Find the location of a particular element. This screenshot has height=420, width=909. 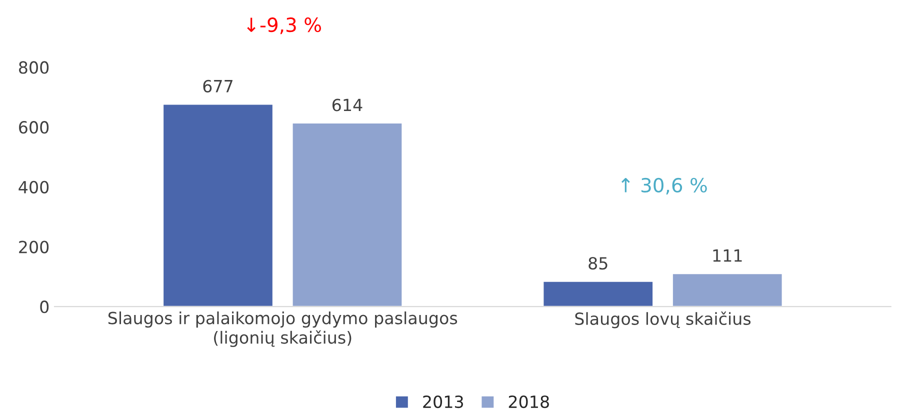

y-tick-label: 800 is located at coordinates (33, 67).